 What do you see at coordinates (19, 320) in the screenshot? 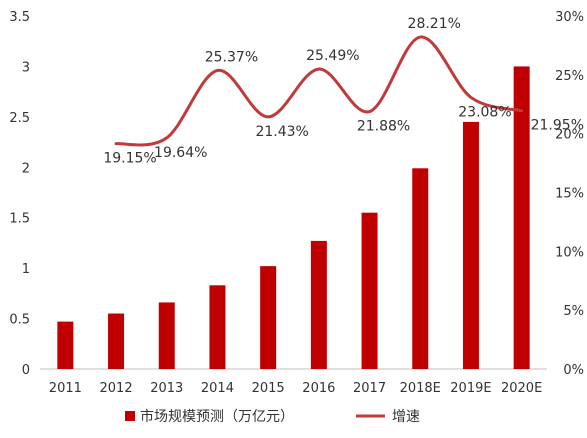
I see `left-tick-label: 0.5` at bounding box center [19, 320].